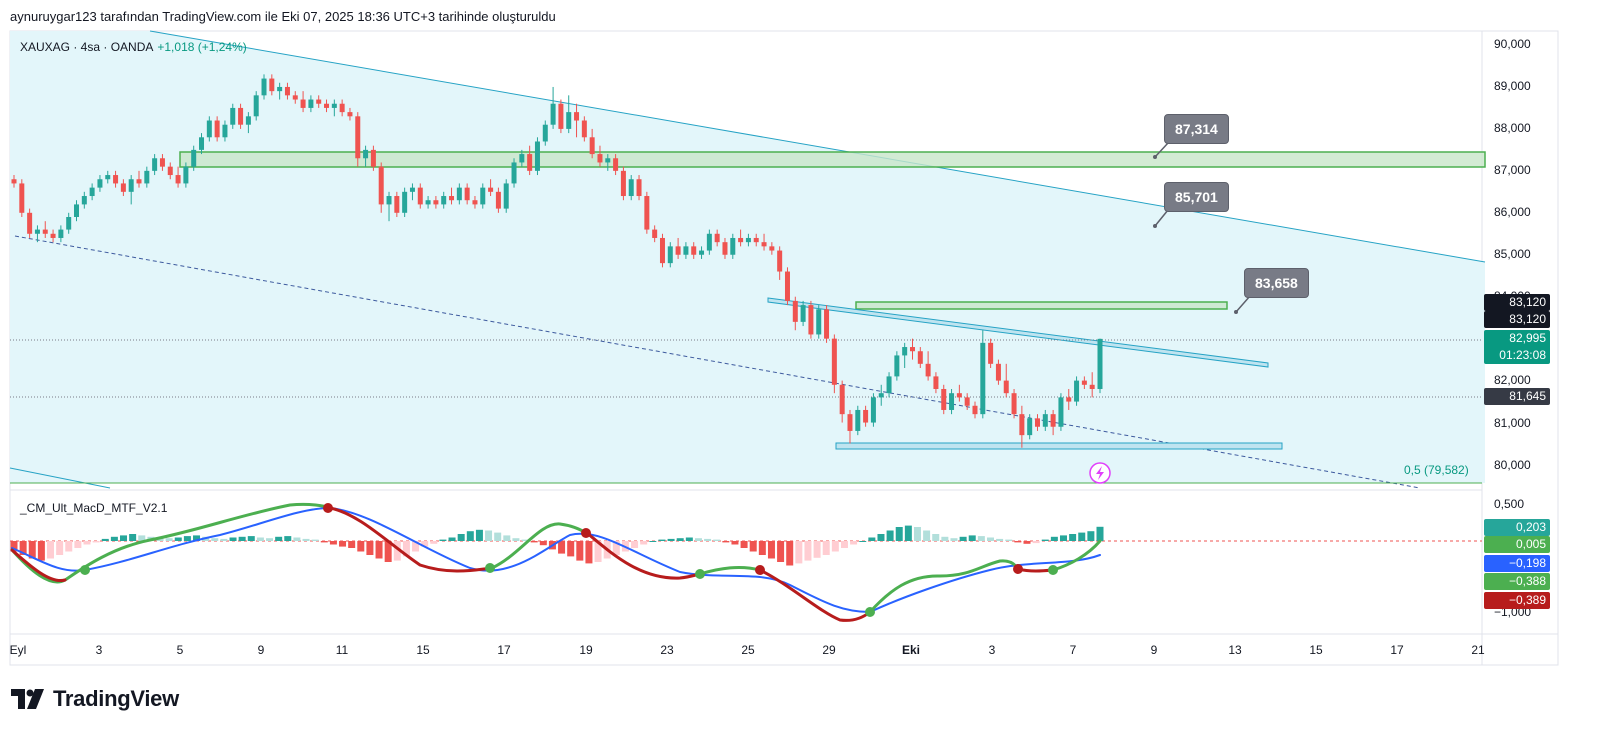 This screenshot has height=745, width=1600. I want to click on macd-indicator, so click(557, 562).